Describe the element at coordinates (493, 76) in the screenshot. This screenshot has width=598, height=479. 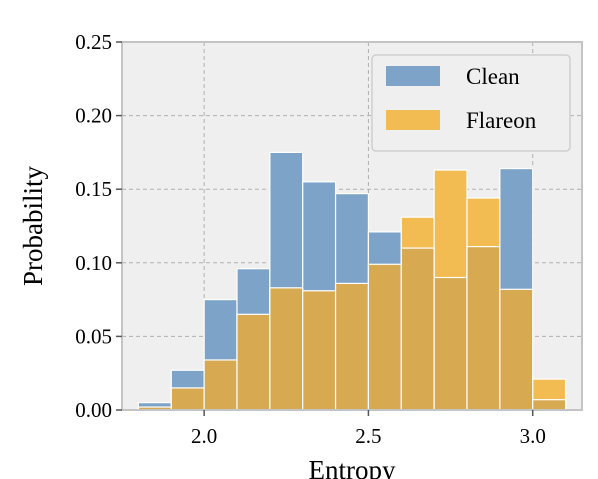
I see `legend-label-clean: Clean` at that location.